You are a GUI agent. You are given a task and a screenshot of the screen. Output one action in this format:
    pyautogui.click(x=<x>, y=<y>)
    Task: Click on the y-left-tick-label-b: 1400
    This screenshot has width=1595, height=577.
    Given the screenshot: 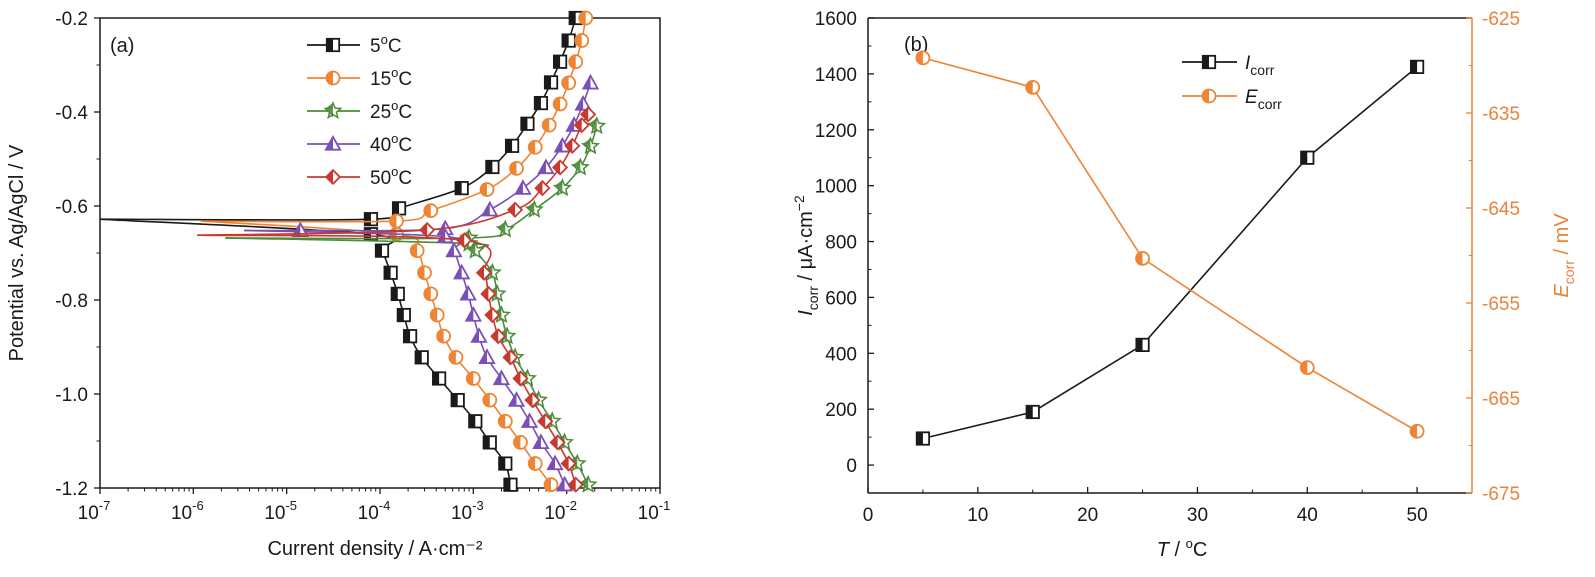 What is the action you would take?
    pyautogui.click(x=836, y=75)
    